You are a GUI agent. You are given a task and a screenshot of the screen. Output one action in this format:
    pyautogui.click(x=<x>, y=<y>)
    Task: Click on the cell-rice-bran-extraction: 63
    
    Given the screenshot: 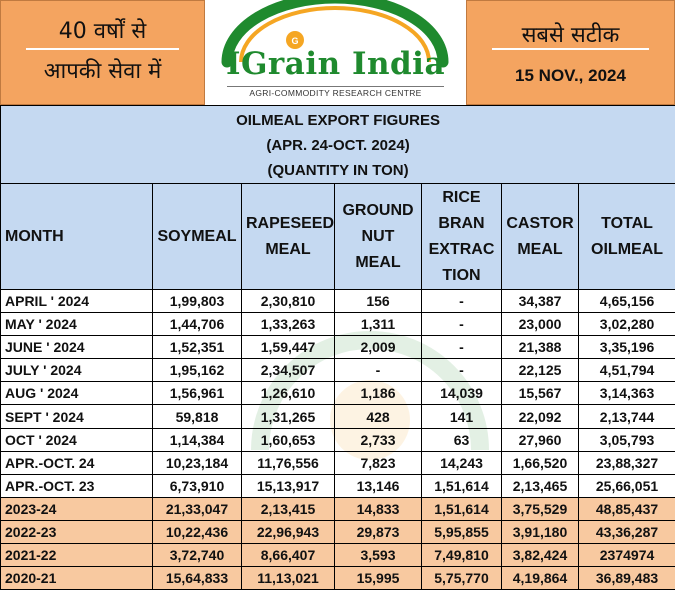 What is the action you would take?
    pyautogui.click(x=461, y=439)
    